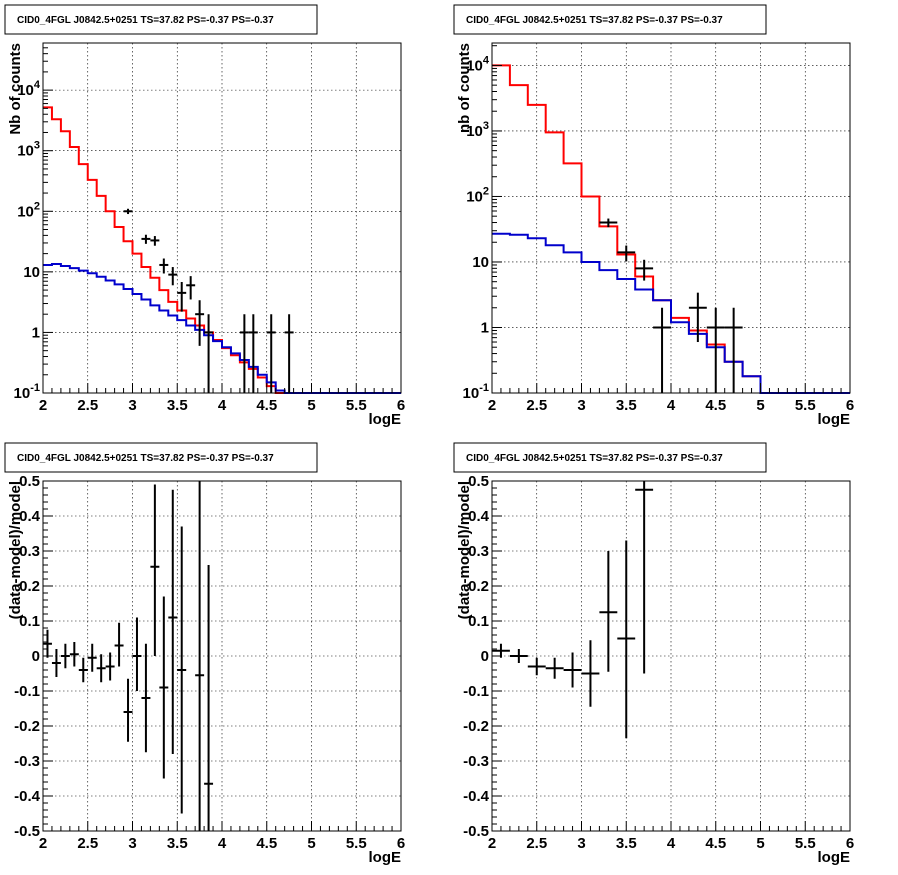  Describe the element at coordinates (29, 89) in the screenshot. I see `y-tick-label: 10⁴` at that location.